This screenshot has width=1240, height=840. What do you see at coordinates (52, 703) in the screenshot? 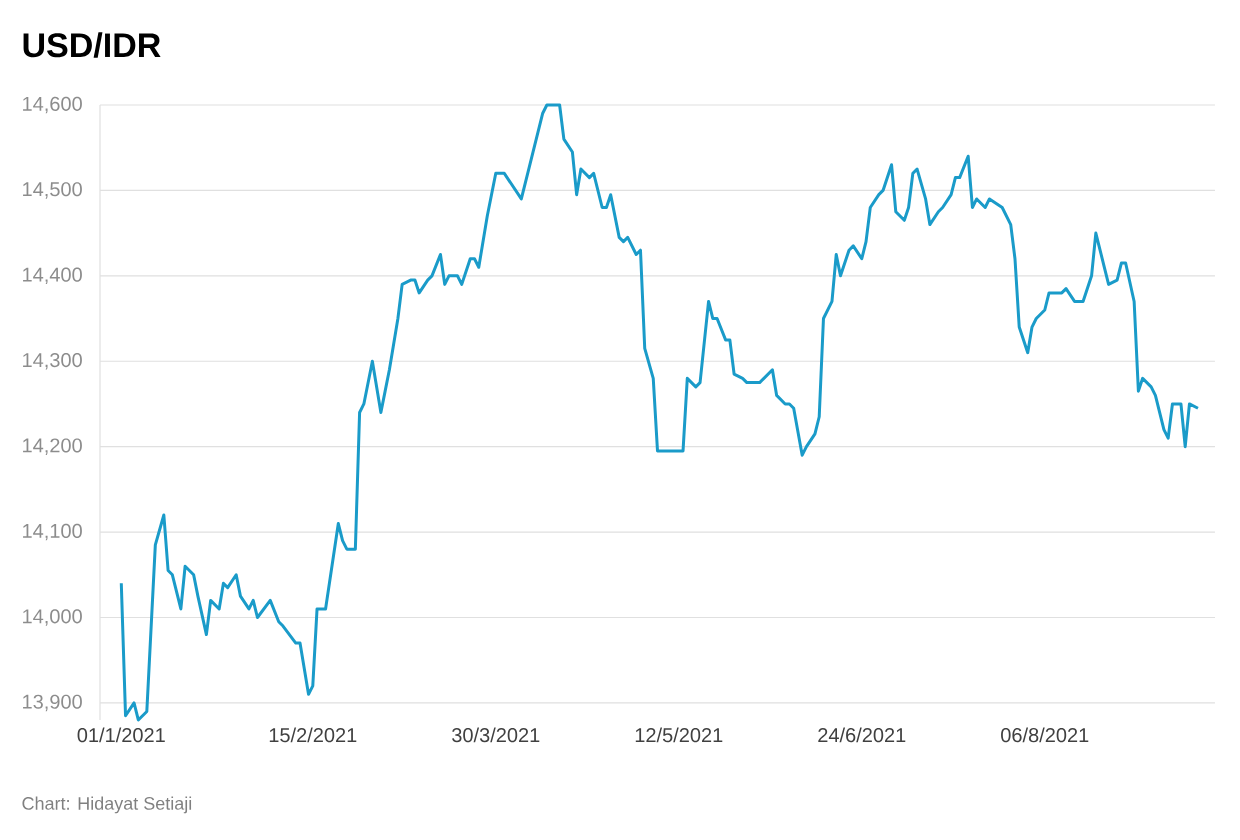
I see `y-tick-label: 13,900` at bounding box center [52, 703].